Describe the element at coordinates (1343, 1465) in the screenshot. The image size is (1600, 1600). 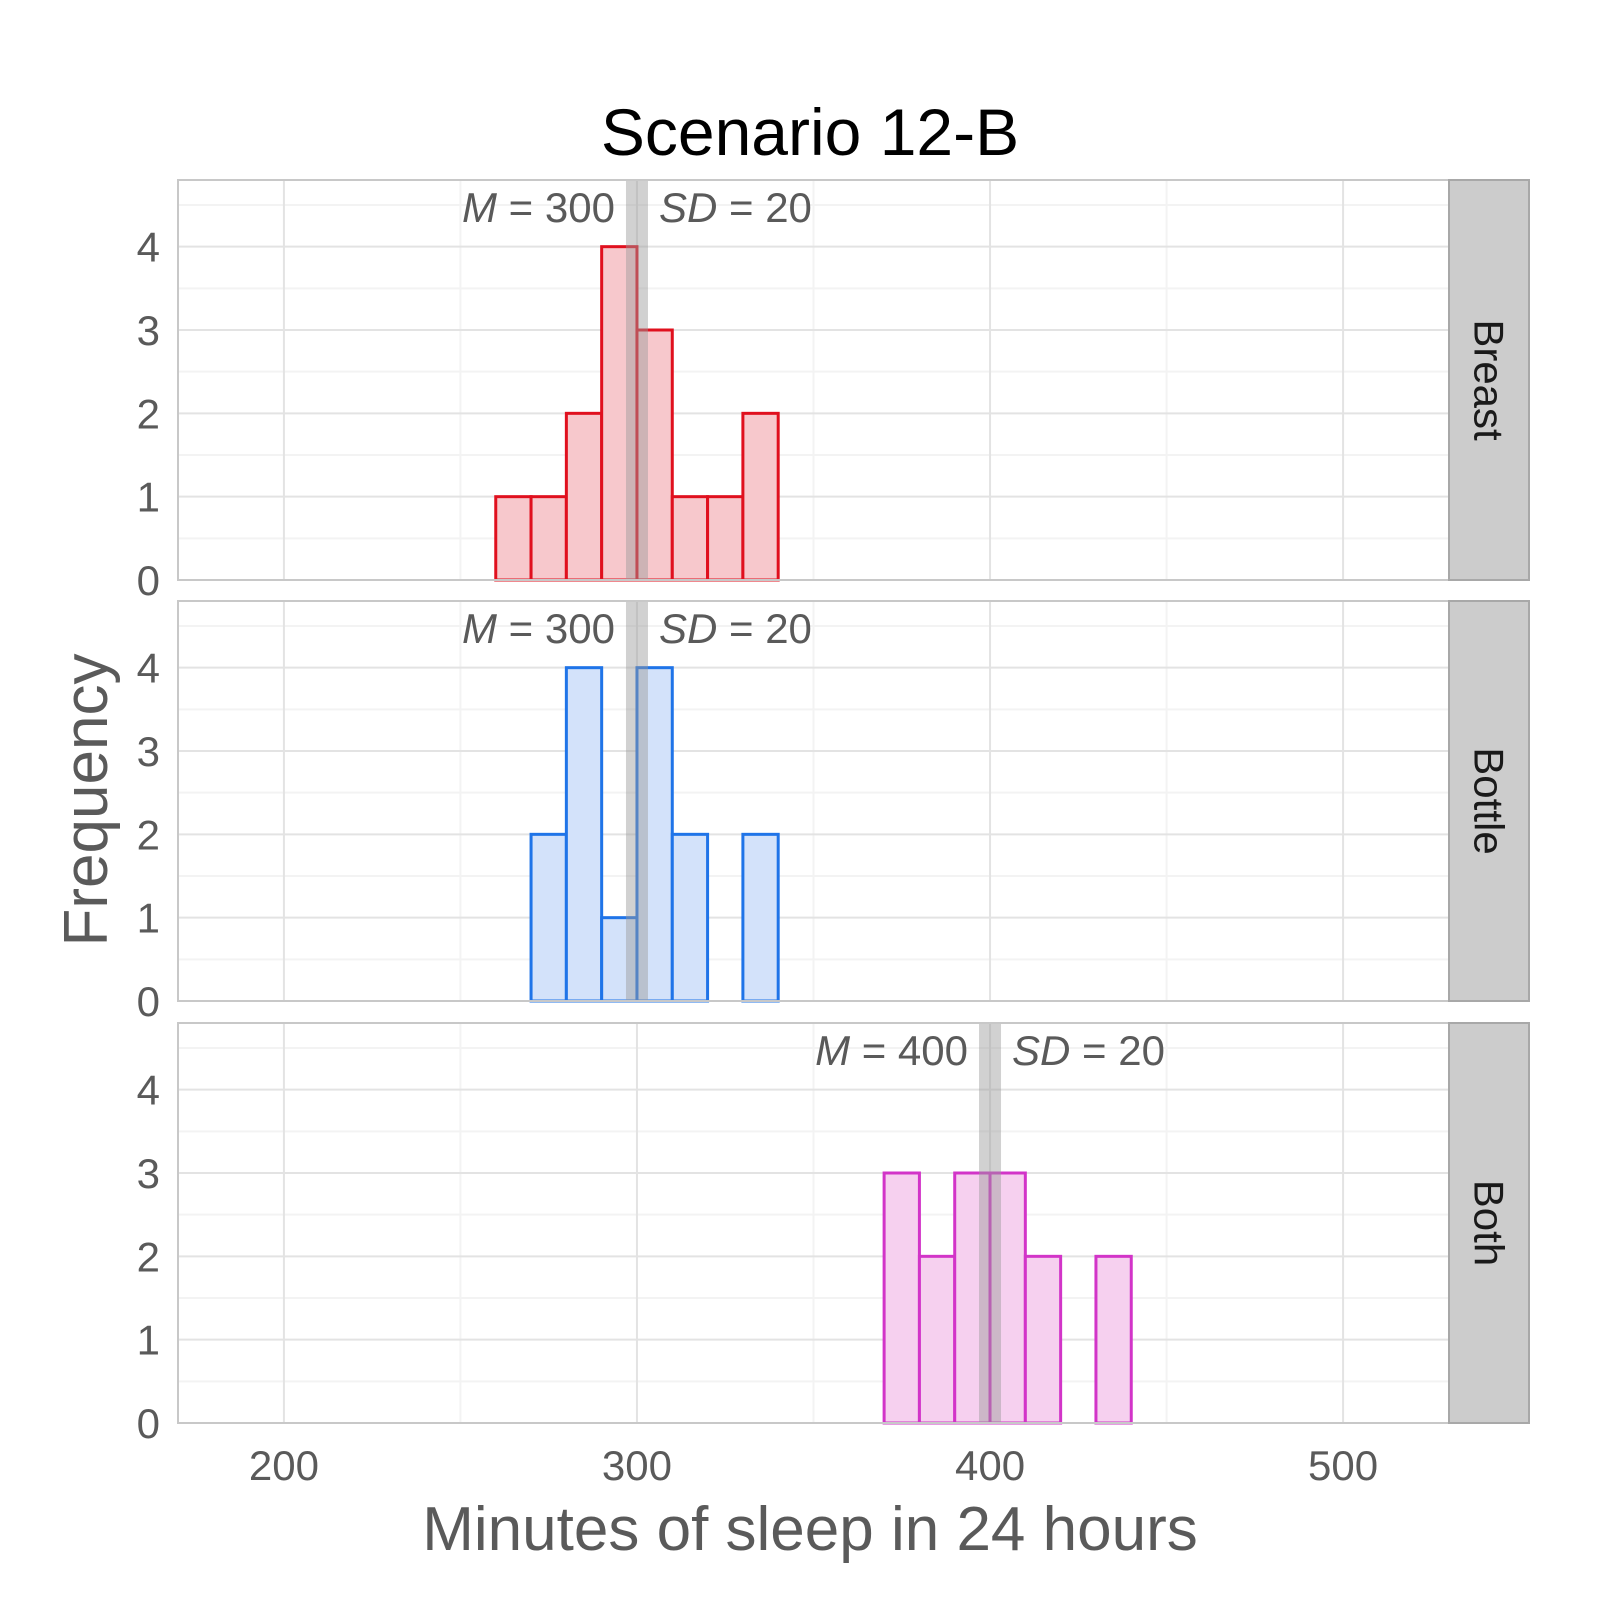
I see `x-tick-label: 500` at that location.